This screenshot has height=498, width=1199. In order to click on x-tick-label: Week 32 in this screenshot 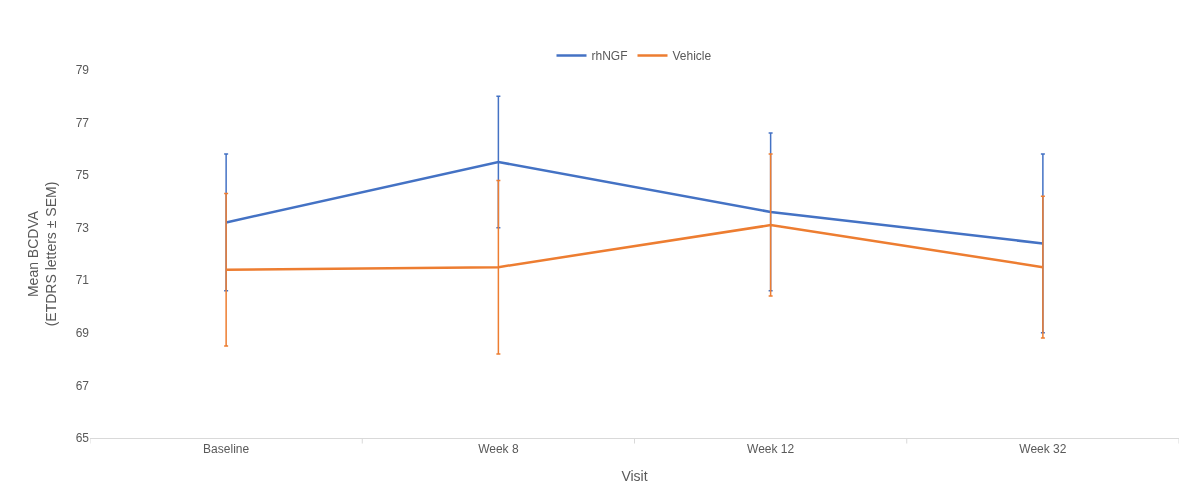, I will do `click(1043, 449)`.